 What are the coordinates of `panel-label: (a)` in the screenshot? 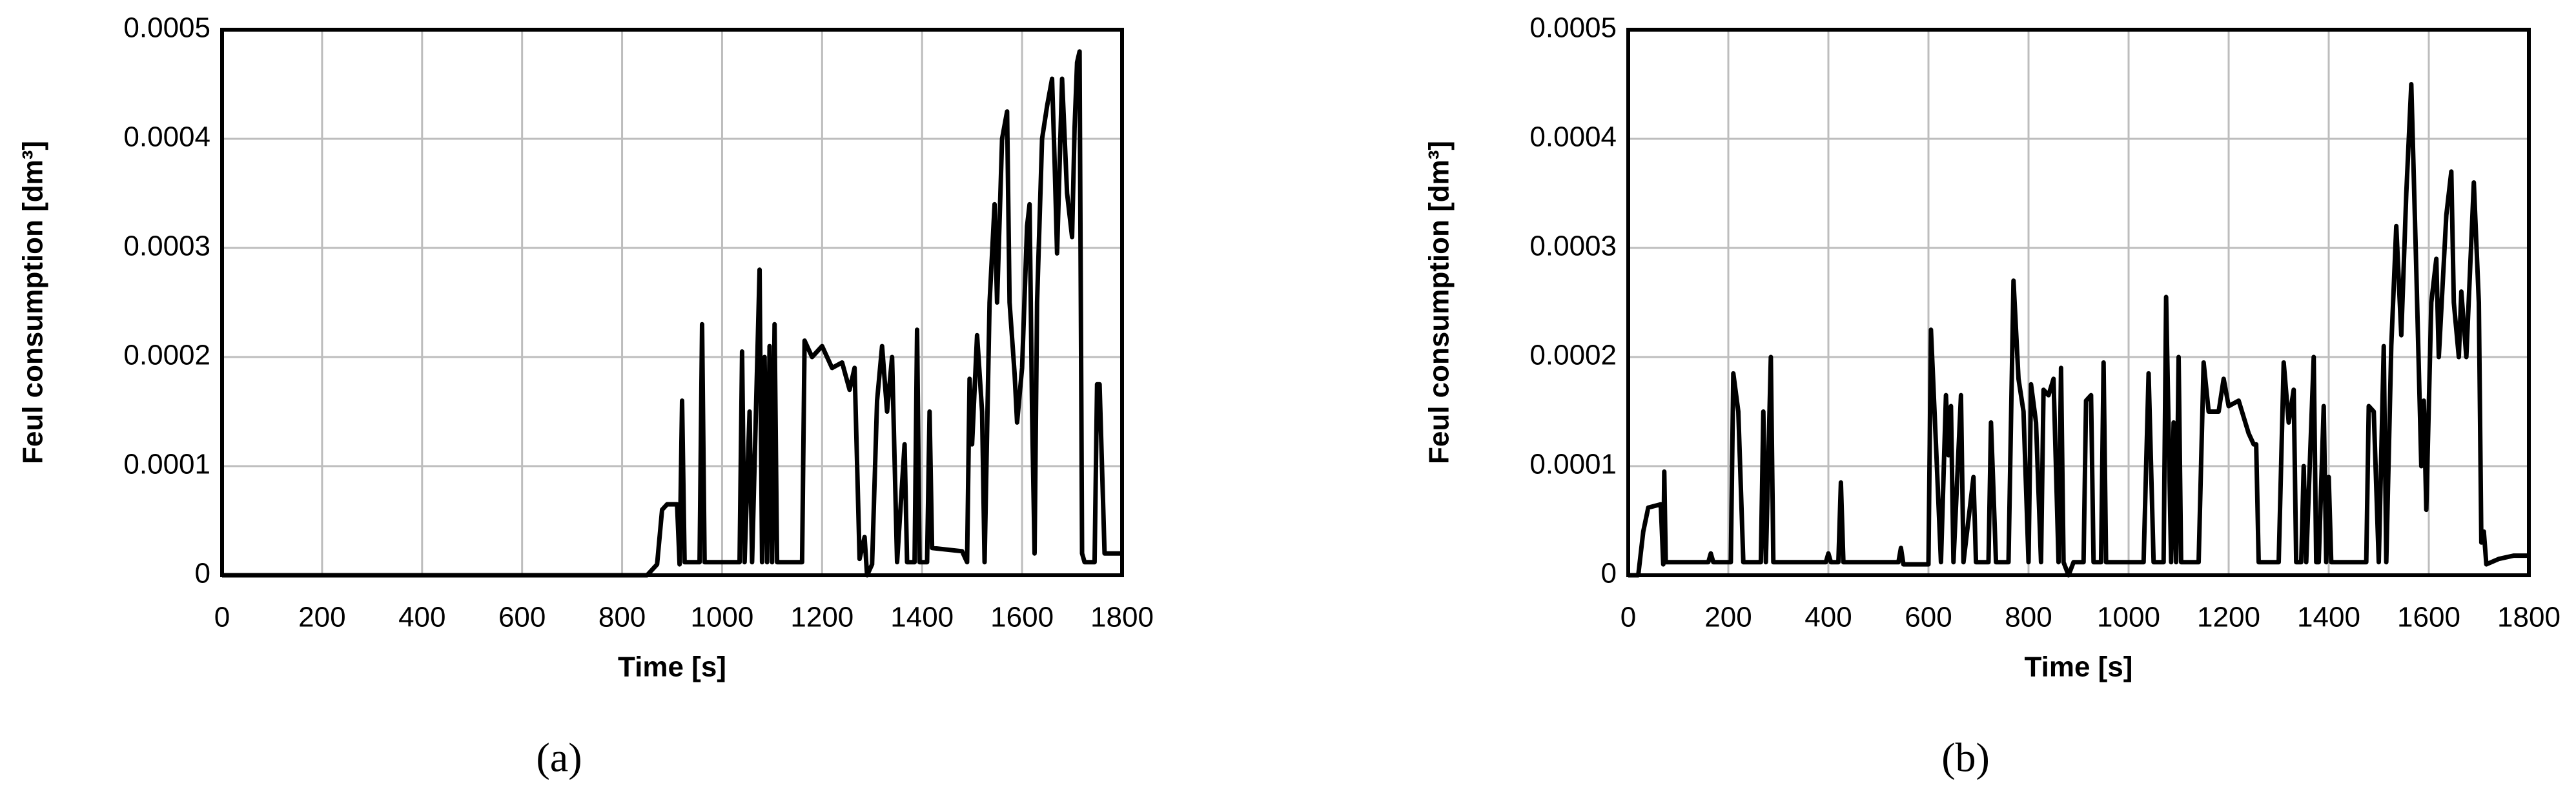 It's located at (559, 758).